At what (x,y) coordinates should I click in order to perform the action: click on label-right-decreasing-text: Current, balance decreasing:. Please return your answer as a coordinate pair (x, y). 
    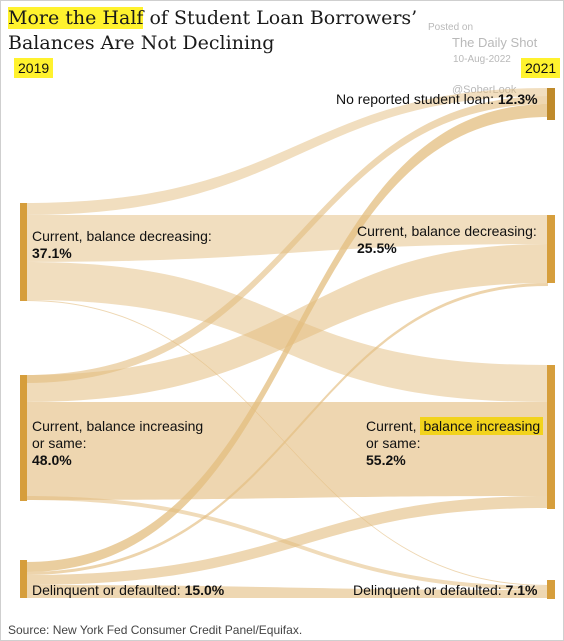
    Looking at the image, I should click on (447, 231).